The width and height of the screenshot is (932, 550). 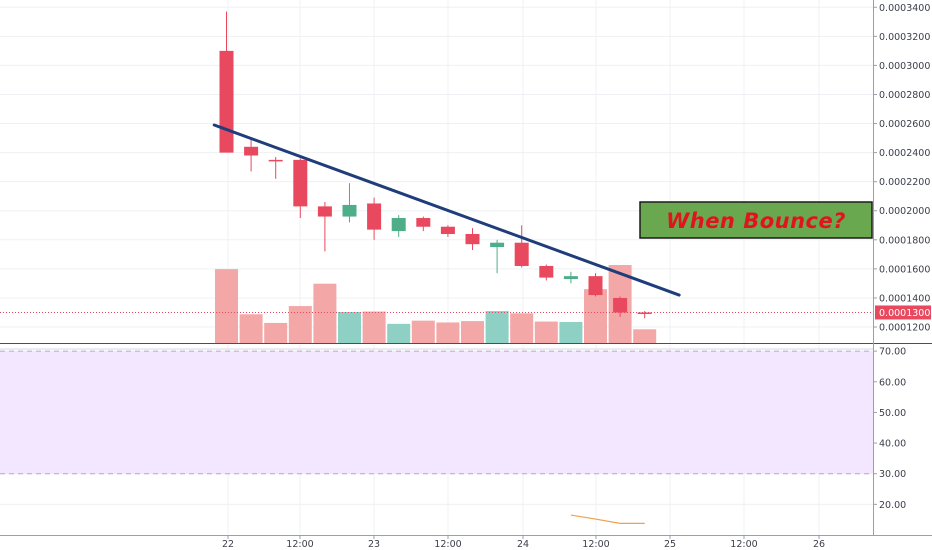 I want to click on rsi-tick-label: 60.00, so click(x=892, y=382).